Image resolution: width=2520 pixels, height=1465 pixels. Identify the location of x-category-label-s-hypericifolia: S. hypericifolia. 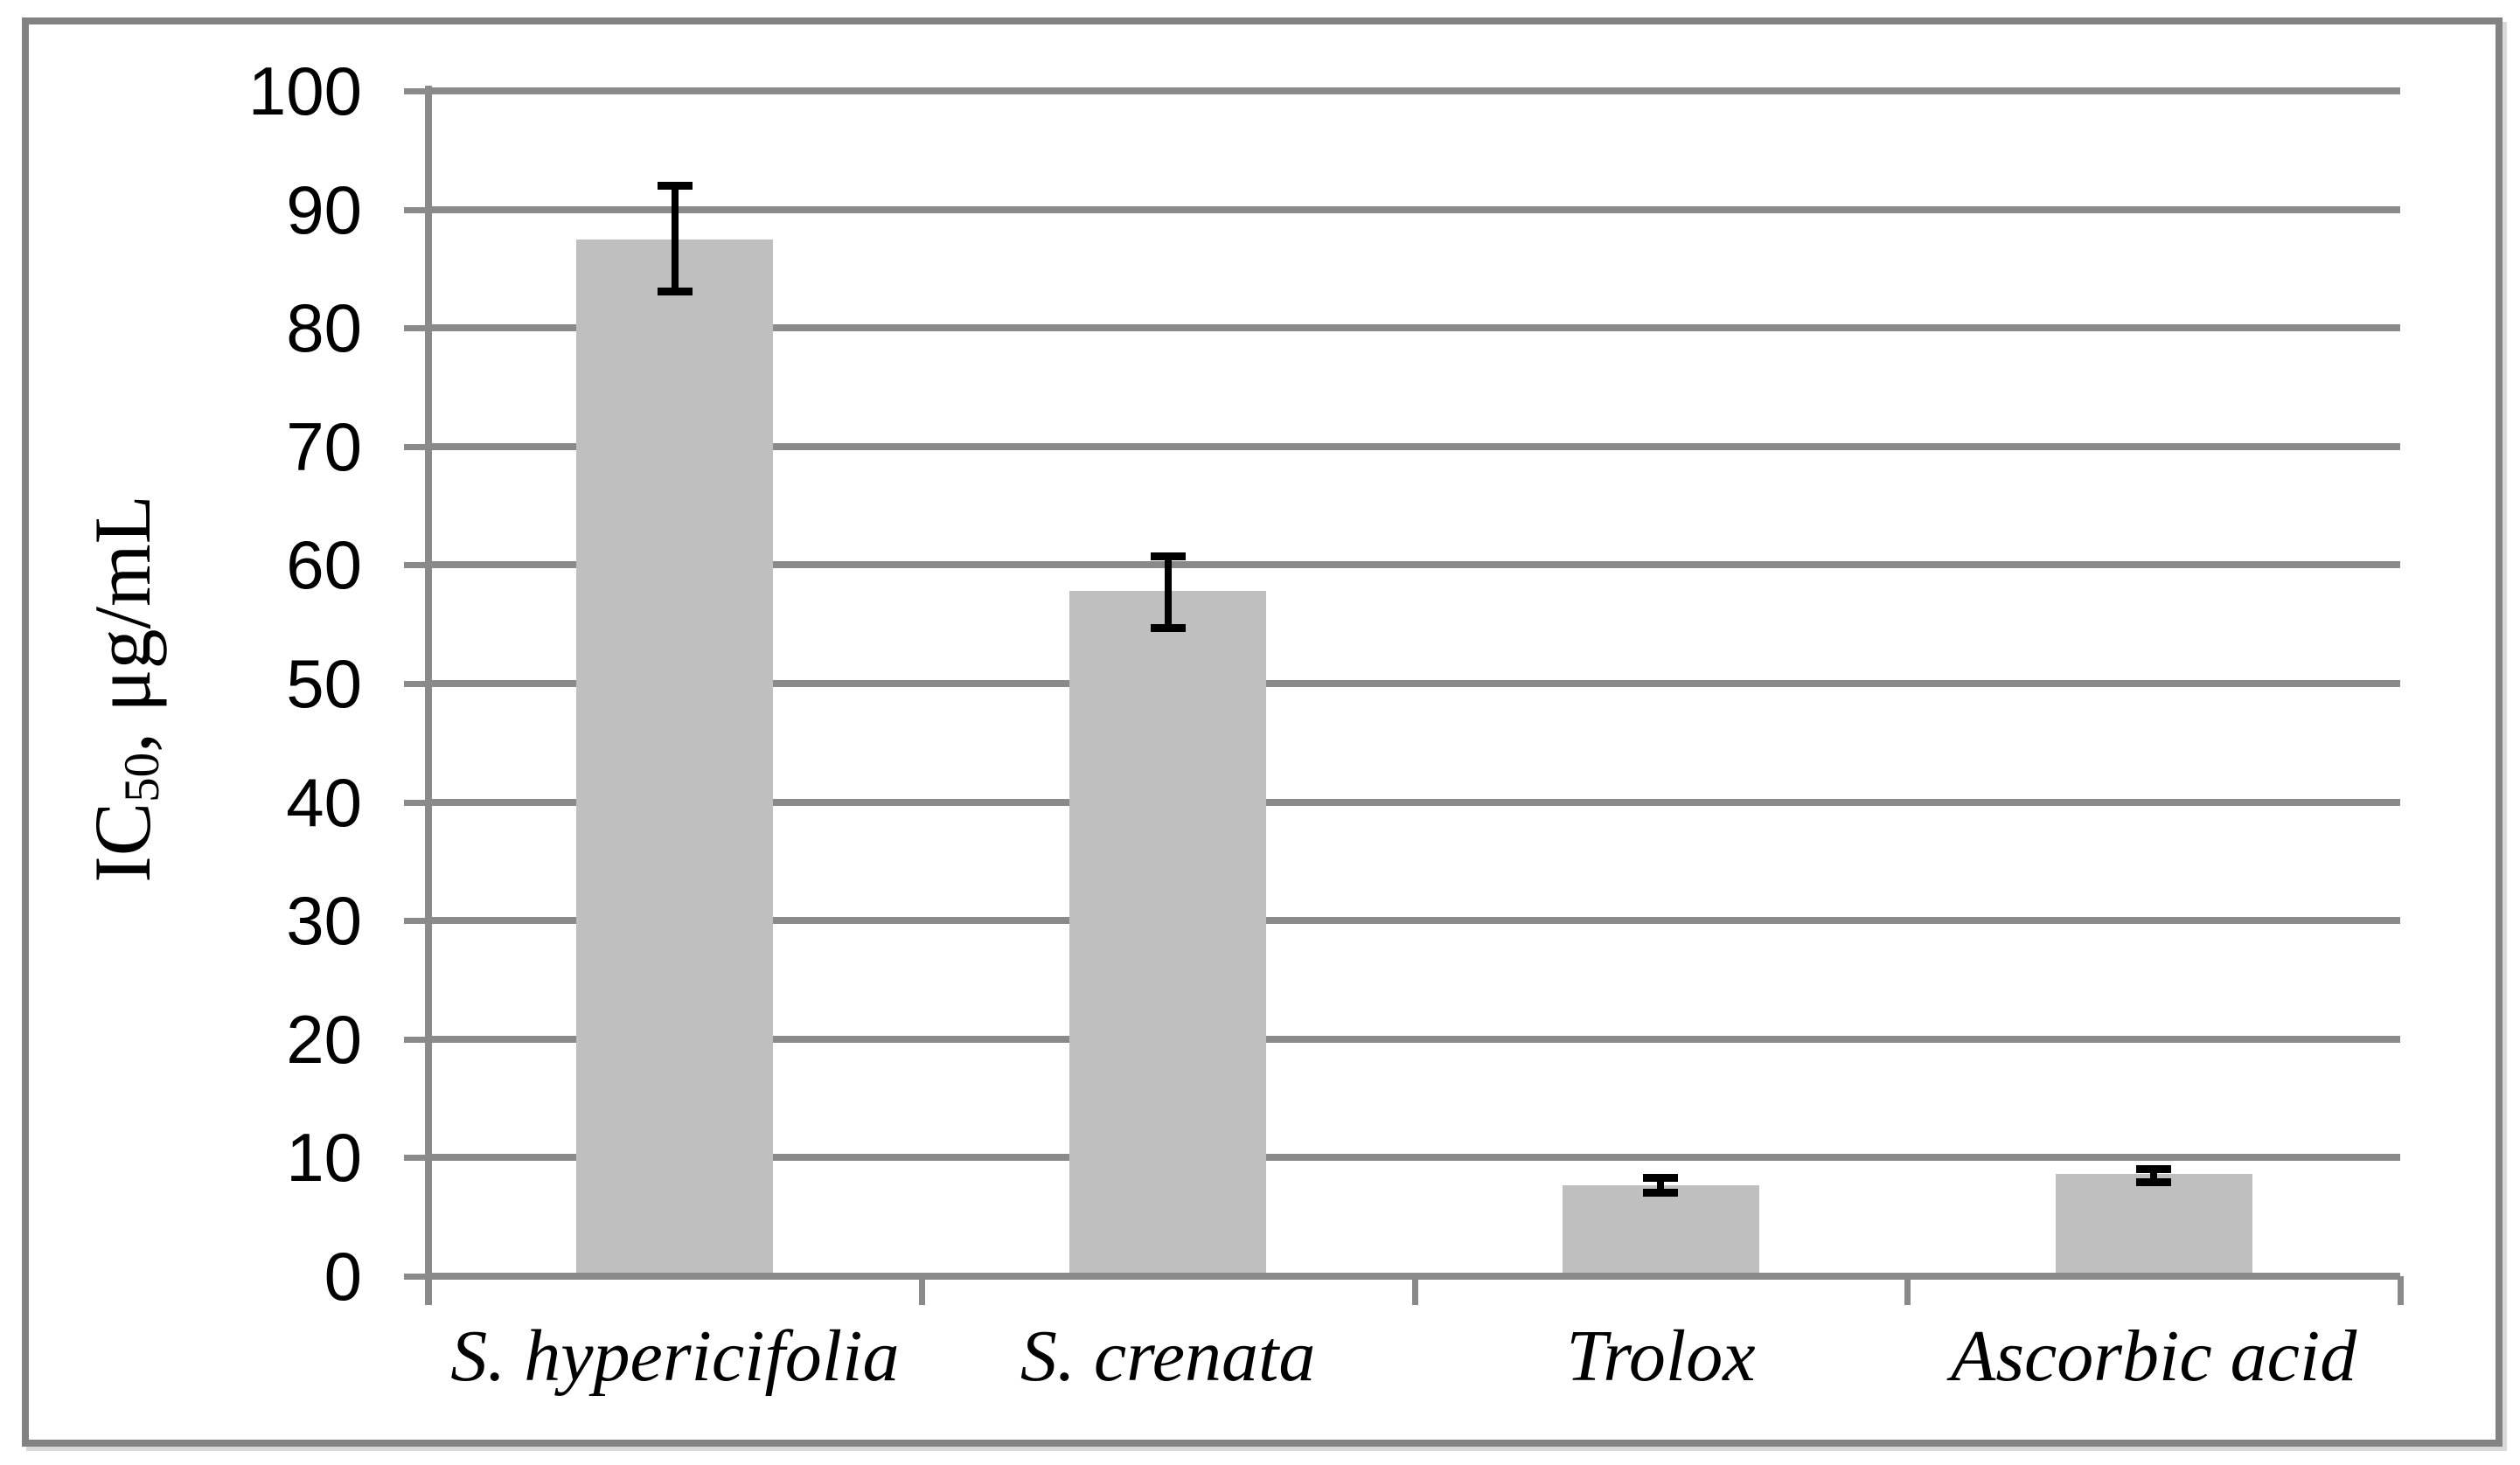
(675, 1357).